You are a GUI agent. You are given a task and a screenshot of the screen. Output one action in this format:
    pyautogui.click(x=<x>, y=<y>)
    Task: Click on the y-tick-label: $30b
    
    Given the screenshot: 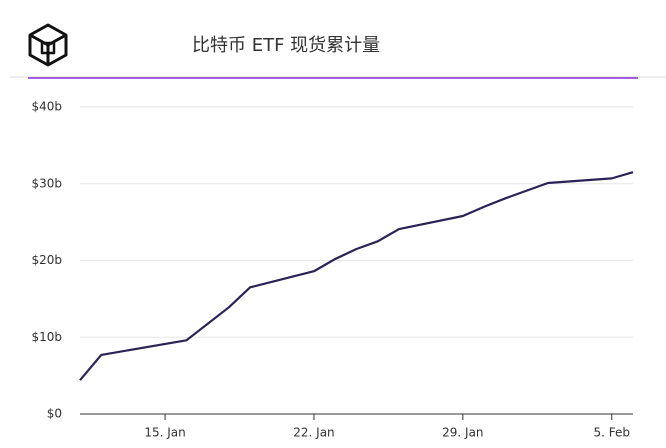 What is the action you would take?
    pyautogui.click(x=46, y=183)
    